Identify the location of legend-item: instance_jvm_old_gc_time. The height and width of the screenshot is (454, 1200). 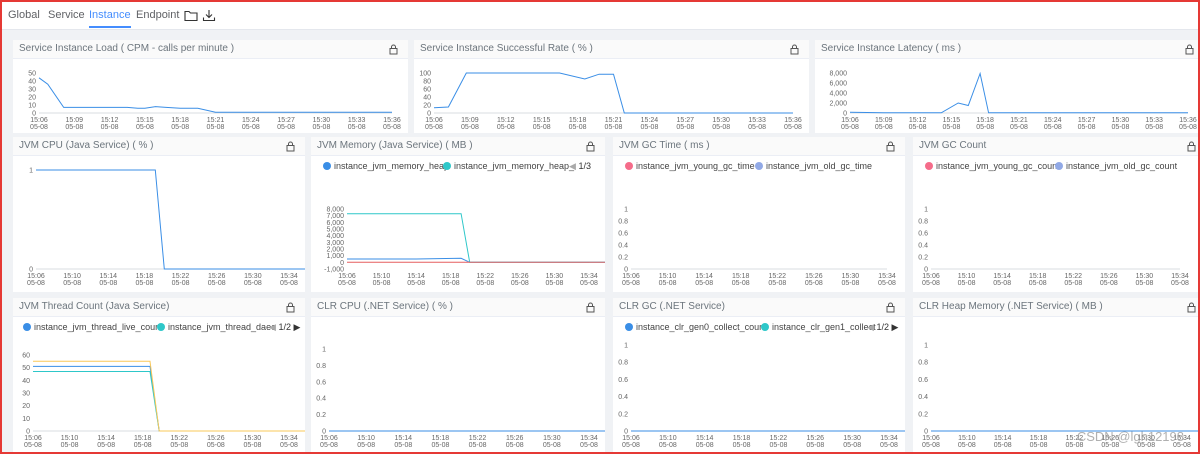
(813, 166).